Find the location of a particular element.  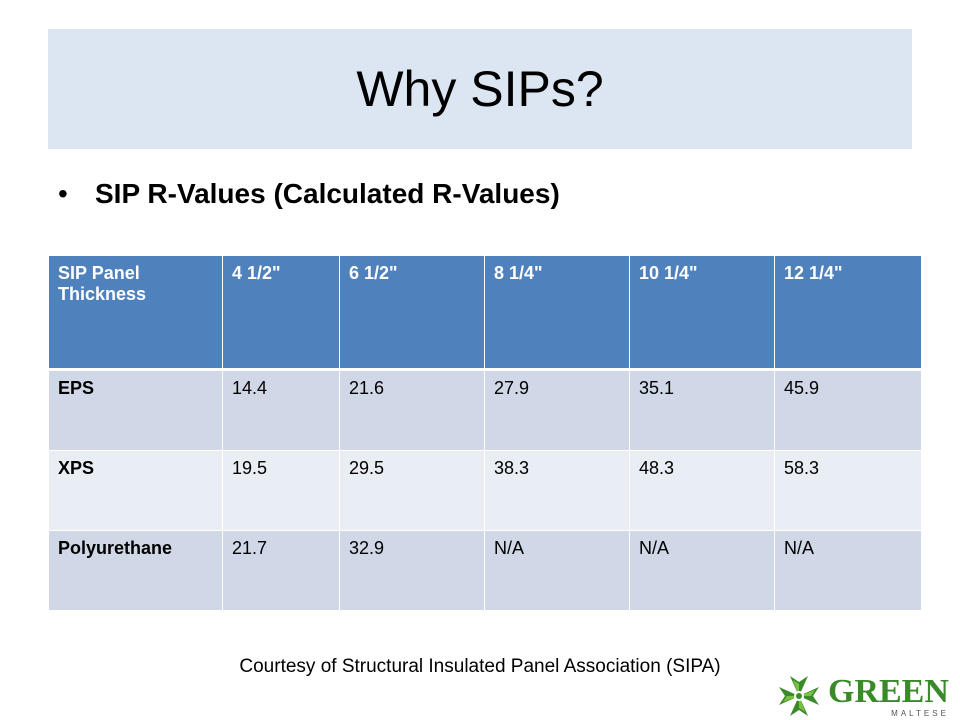

logo-sub-text: MALTESE is located at coordinates (920, 713).